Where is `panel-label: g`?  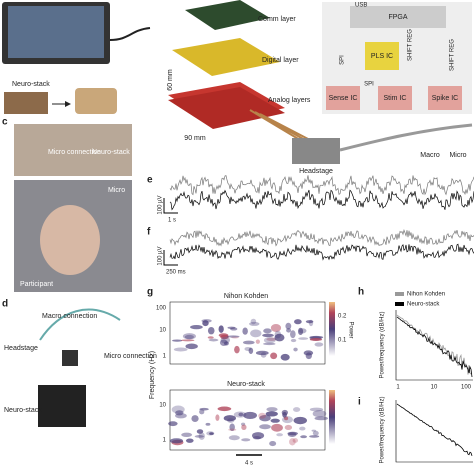
panel-label: g is located at coordinates (150, 292).